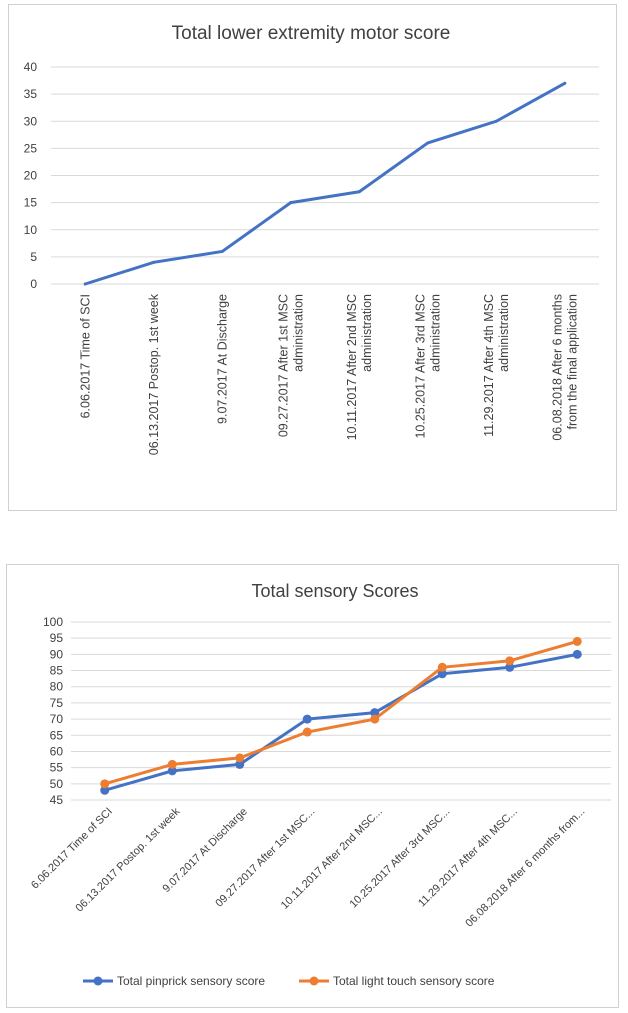 Image resolution: width=628 pixels, height=1013 pixels. I want to click on y-tick-label: 30, so click(31, 121).